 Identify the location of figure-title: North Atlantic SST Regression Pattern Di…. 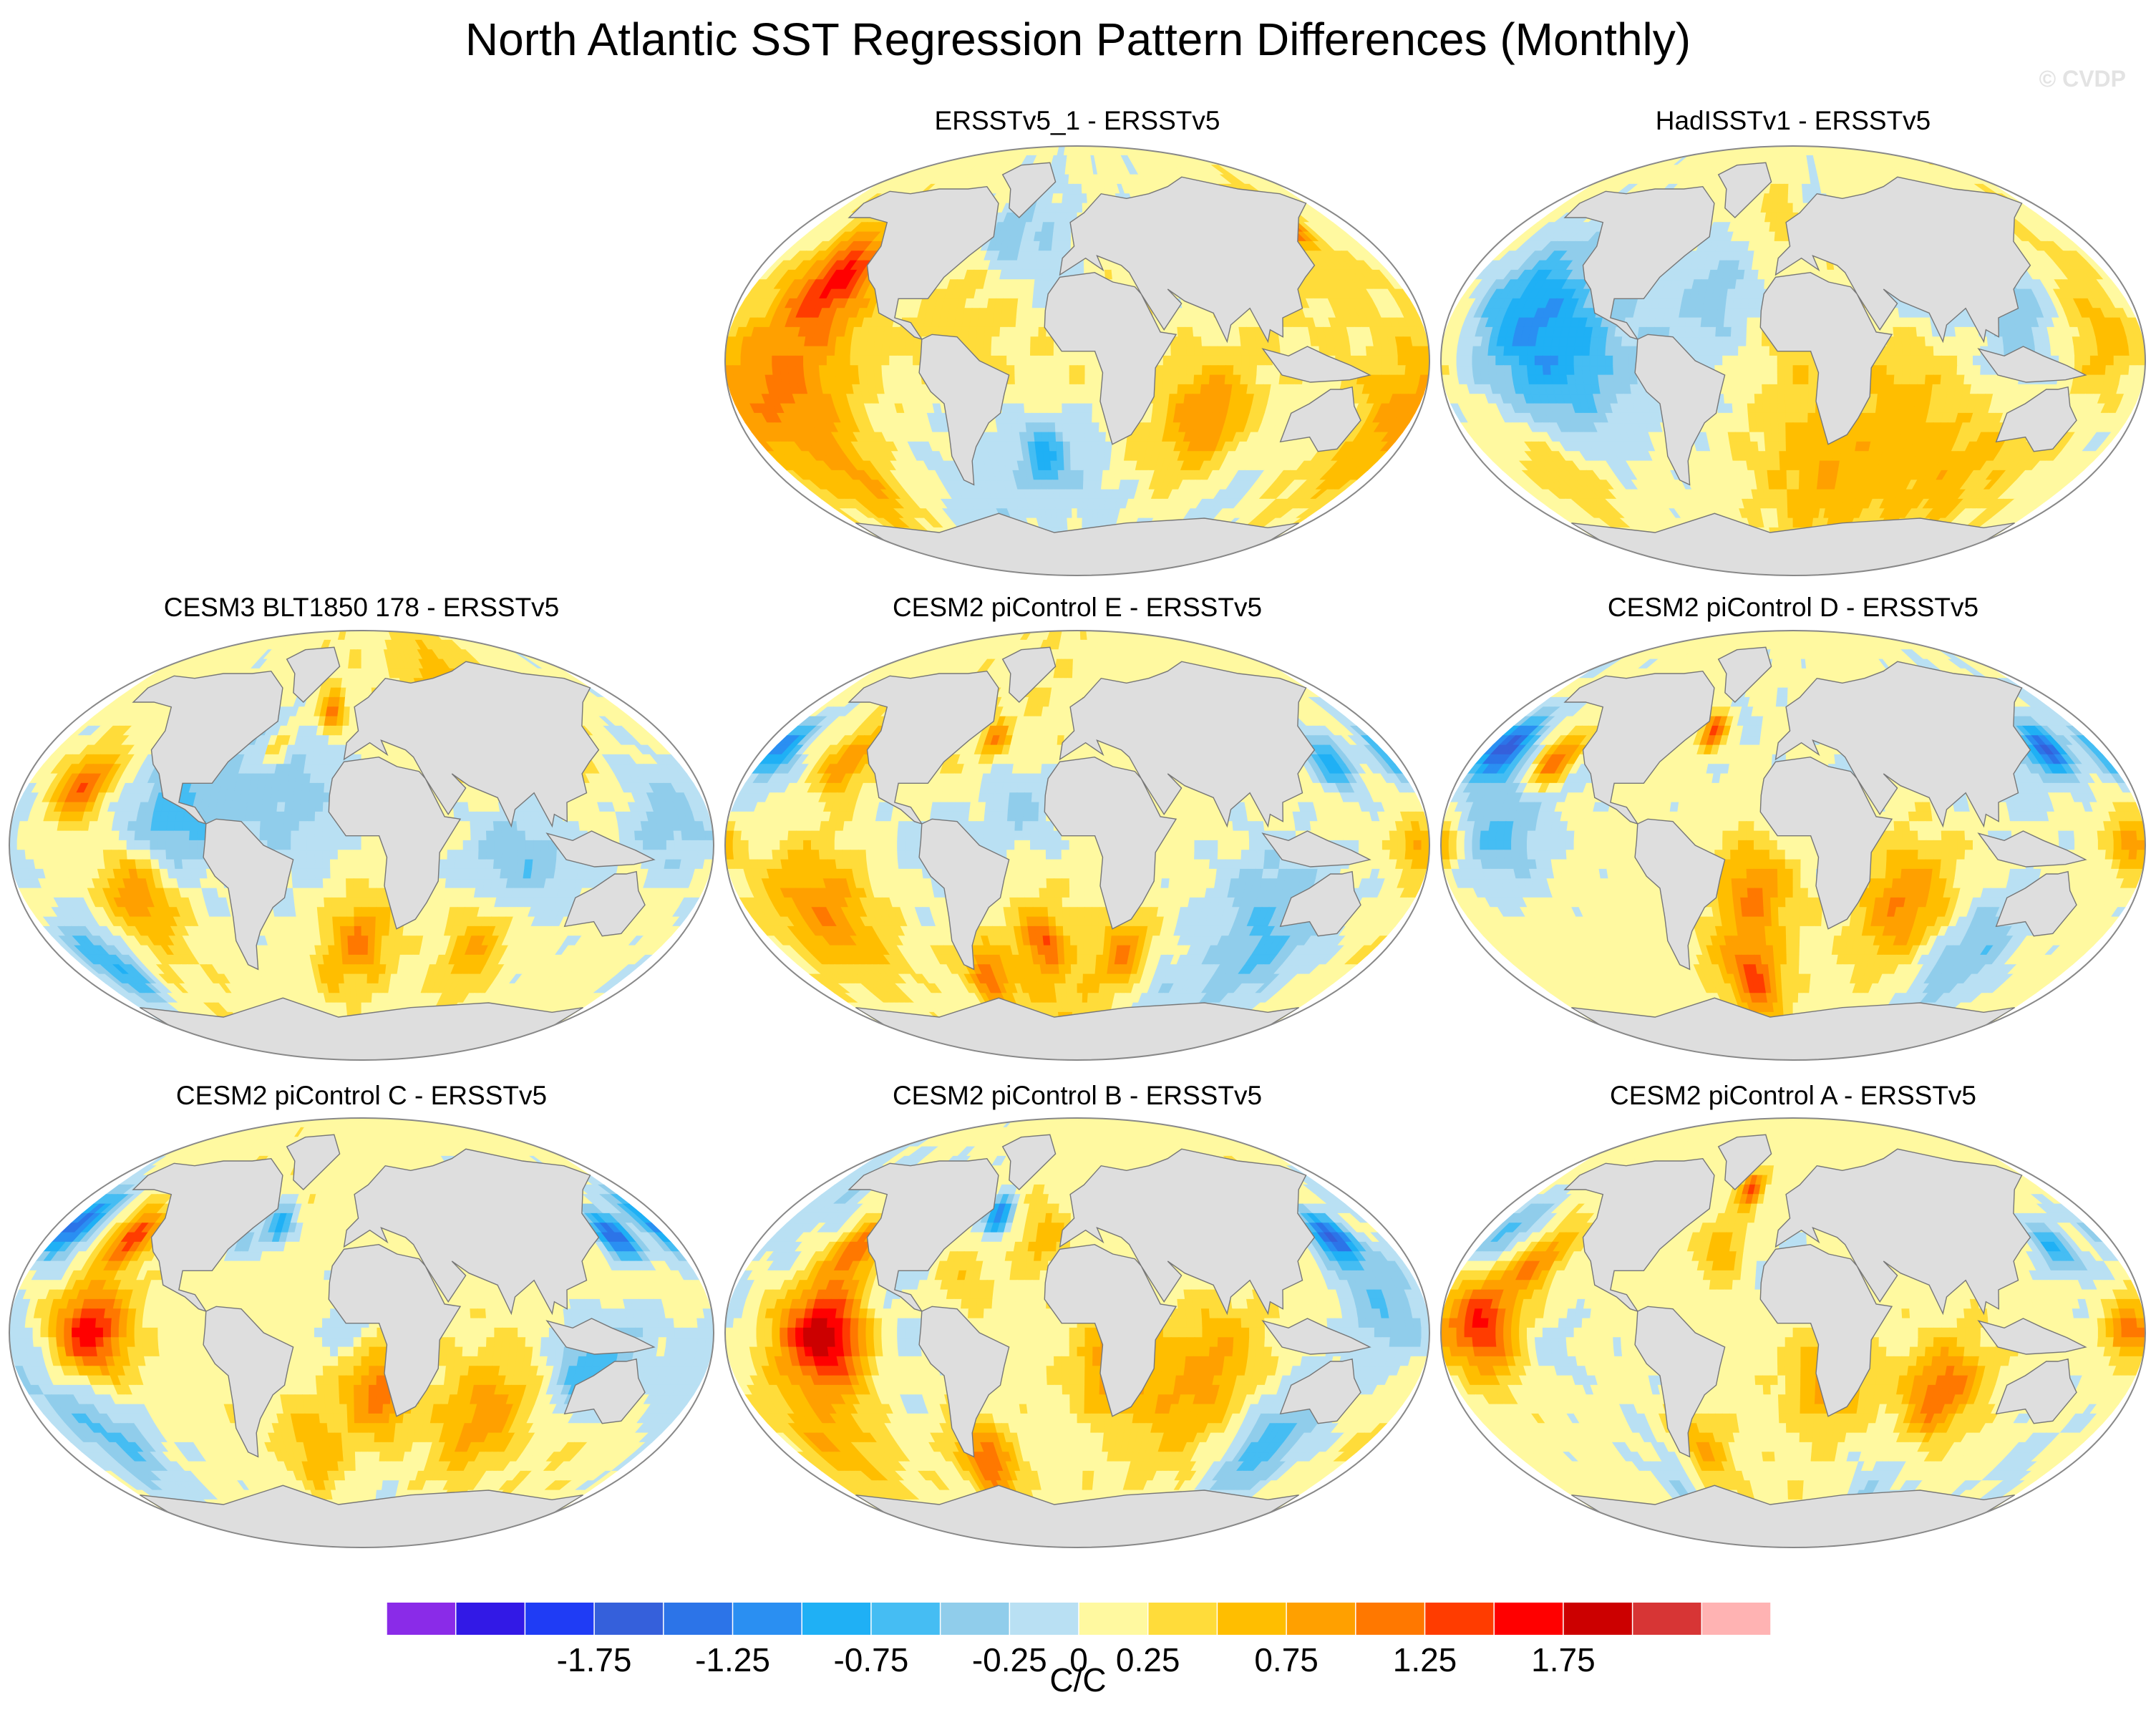
(1078, 39).